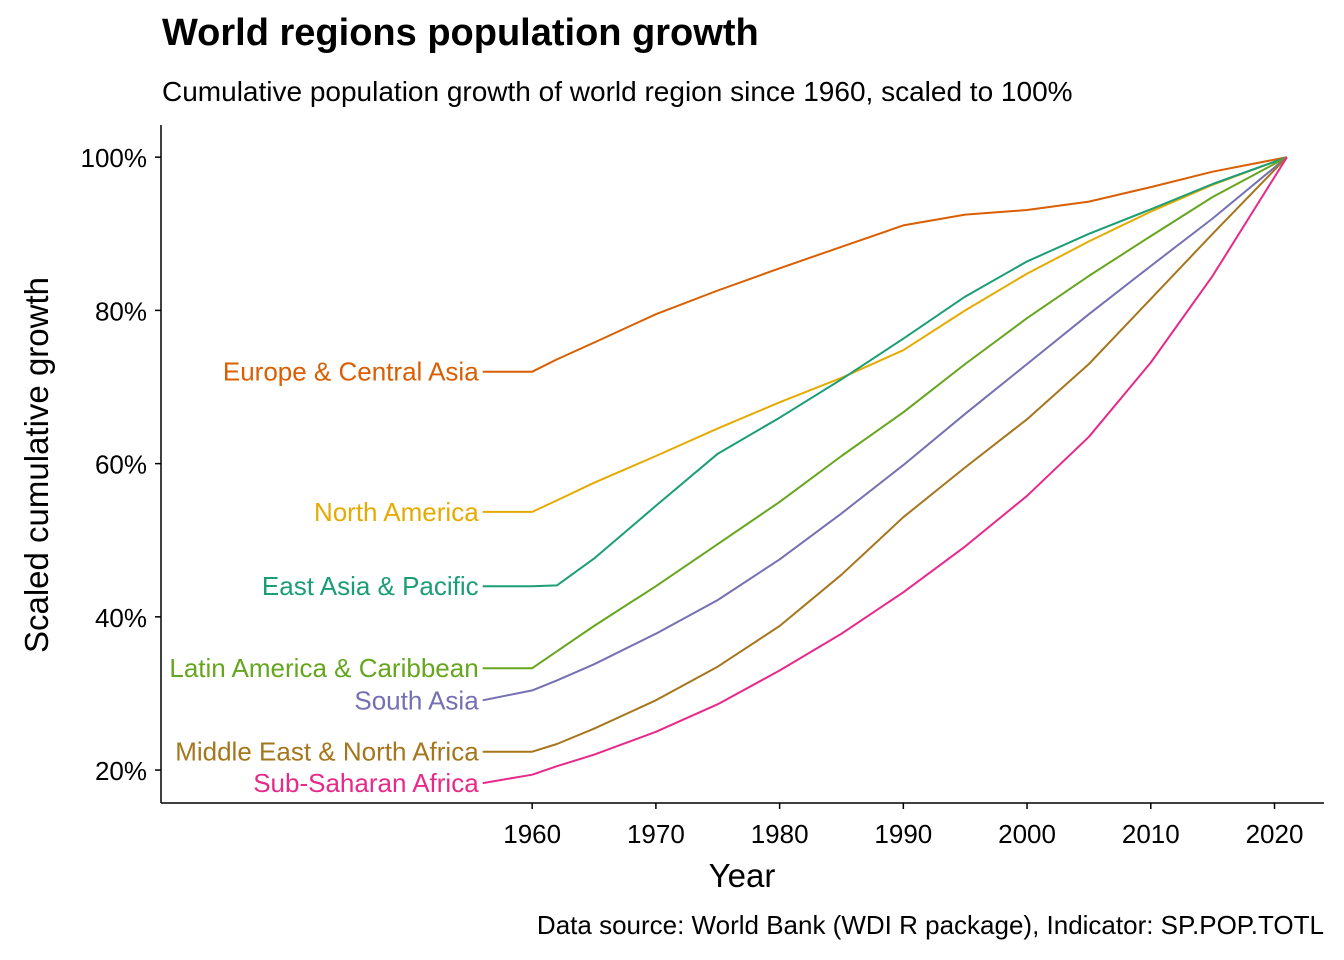 The image size is (1344, 960). I want to click on series-label: North America, so click(396, 512).